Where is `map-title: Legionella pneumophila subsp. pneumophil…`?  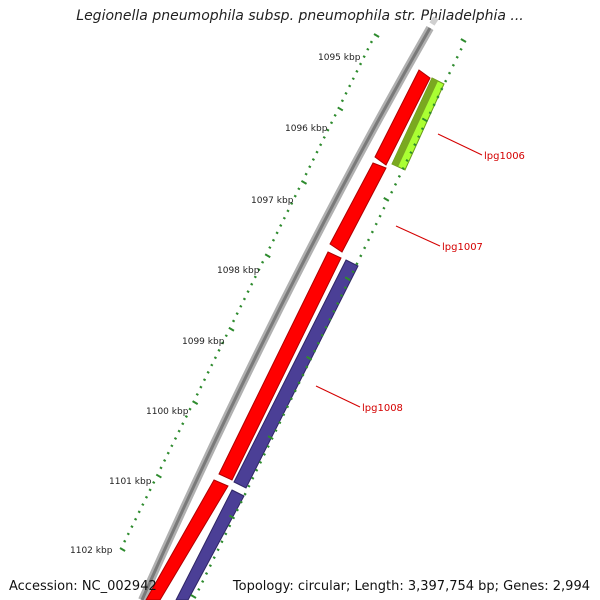
map-title: Legionella pneumophila subsp. pneumophil… is located at coordinates (300, 16).